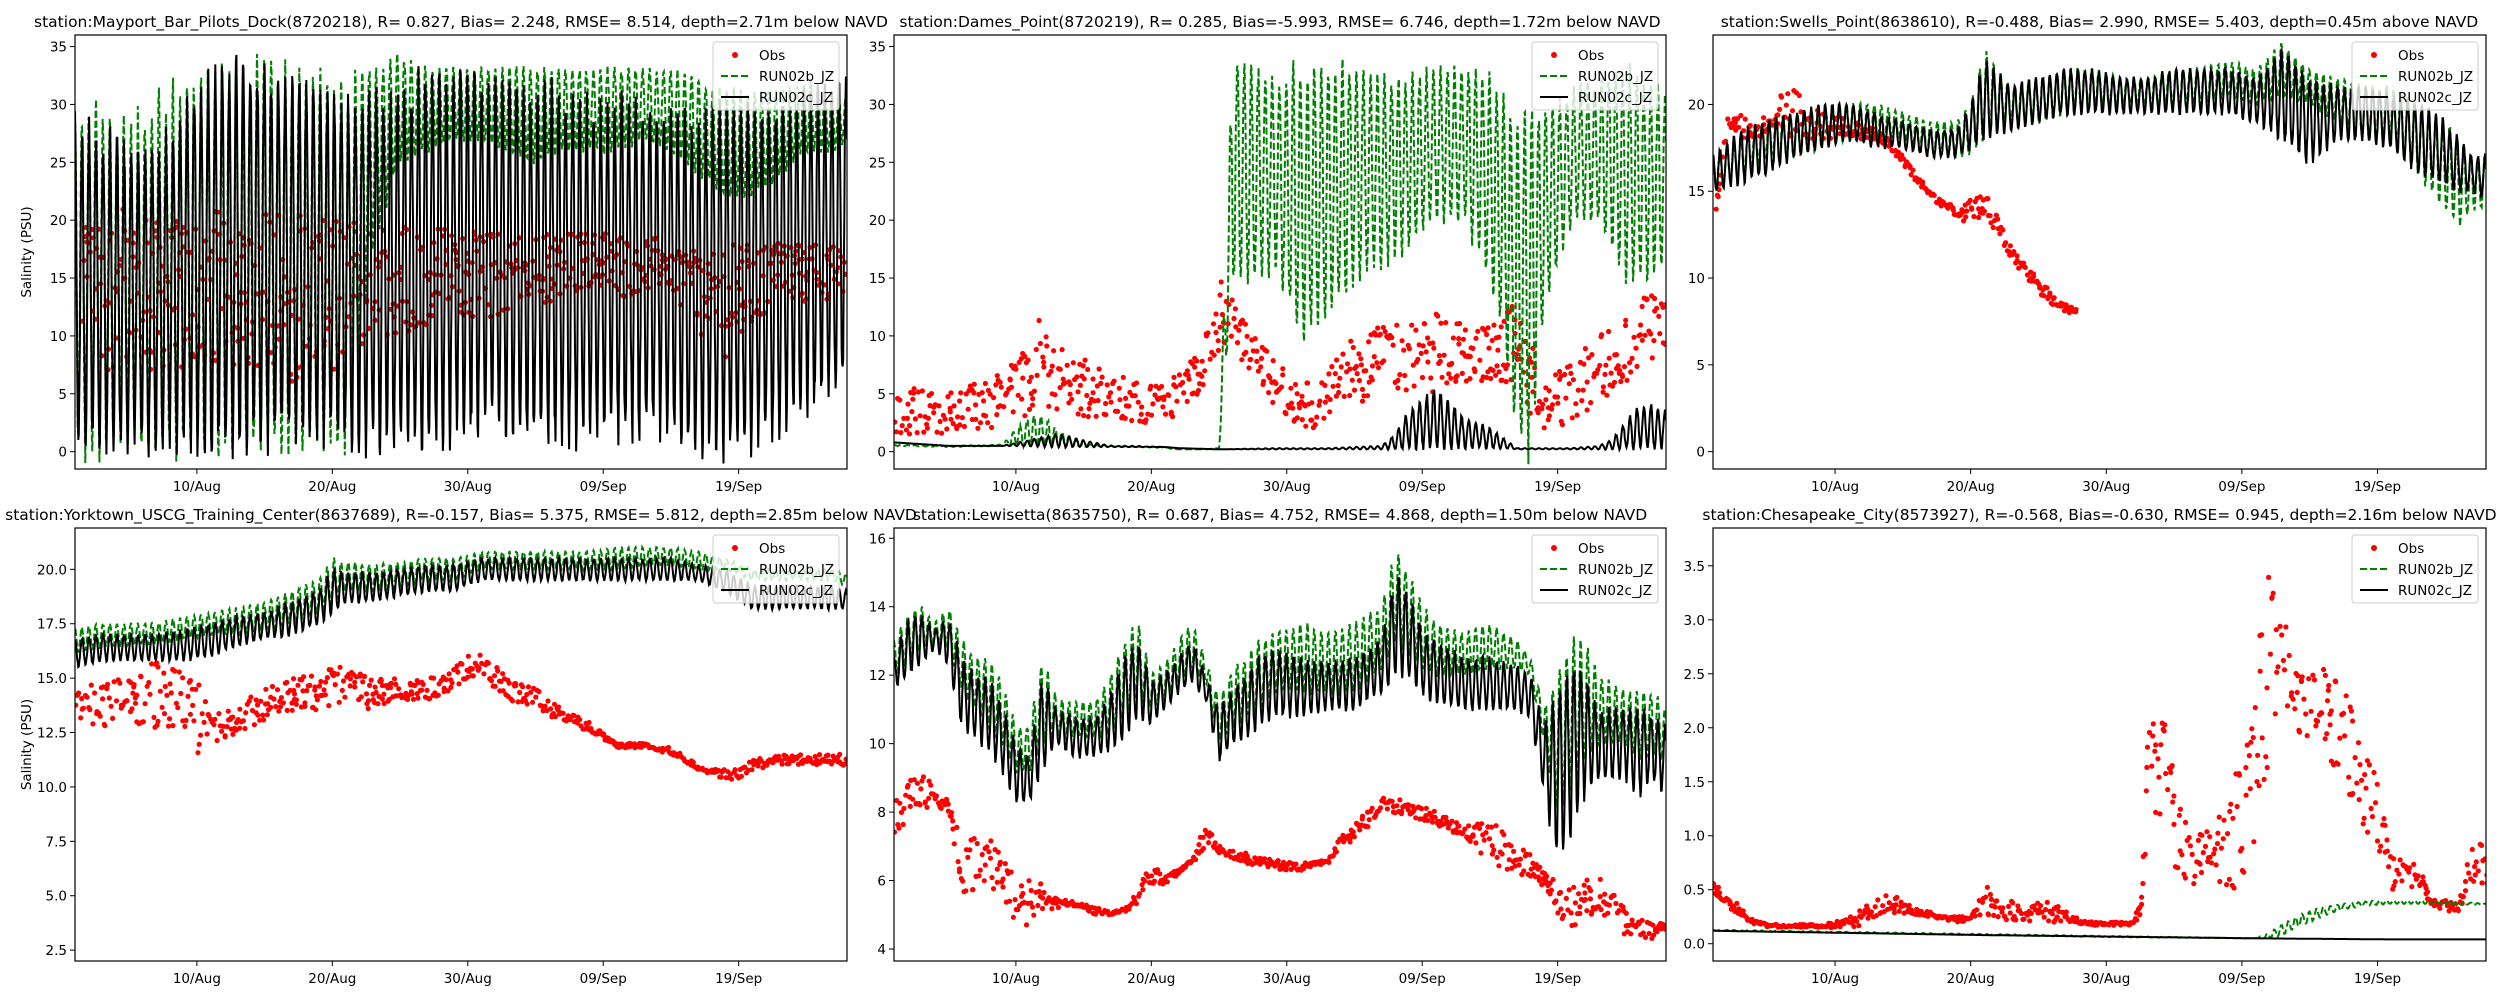  What do you see at coordinates (1694, 891) in the screenshot?
I see `y-tick-label: 0.5` at bounding box center [1694, 891].